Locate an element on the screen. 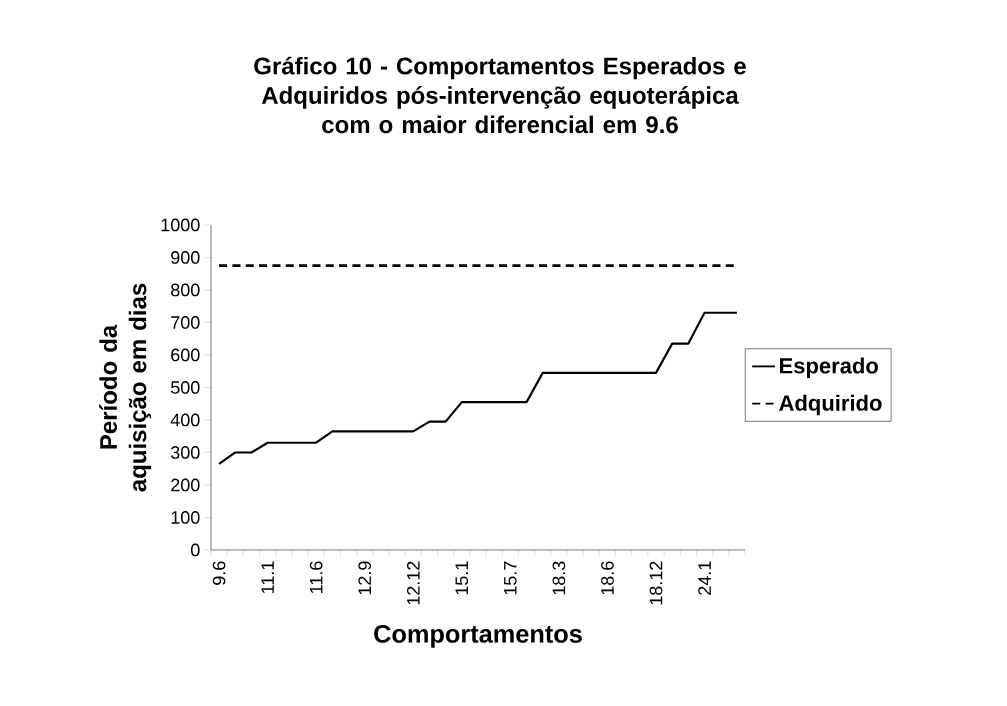  x-tick-label: 18.12 is located at coordinates (656, 583).